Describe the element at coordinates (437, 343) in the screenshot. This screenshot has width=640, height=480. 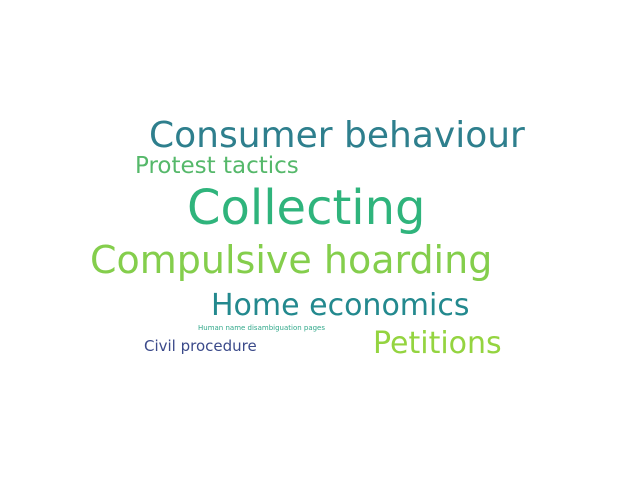
I see `word-petitions: Petitions` at that location.